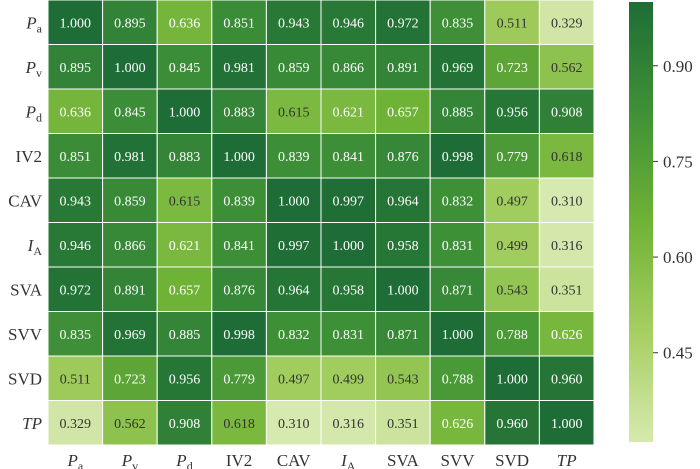 The height and width of the screenshot is (469, 700). Describe the element at coordinates (567, 335) in the screenshot. I see `cell-value-label: 0.626` at that location.